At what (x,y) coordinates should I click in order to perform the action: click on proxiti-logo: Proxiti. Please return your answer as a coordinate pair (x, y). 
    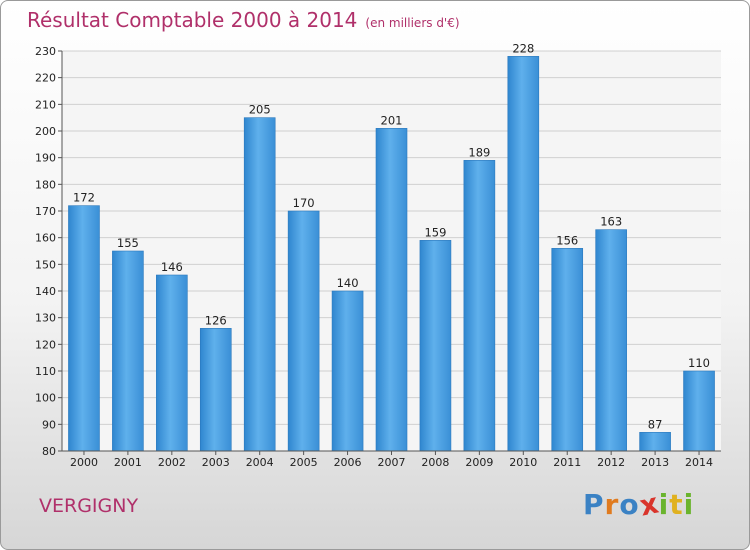
    Looking at the image, I should click on (639, 504).